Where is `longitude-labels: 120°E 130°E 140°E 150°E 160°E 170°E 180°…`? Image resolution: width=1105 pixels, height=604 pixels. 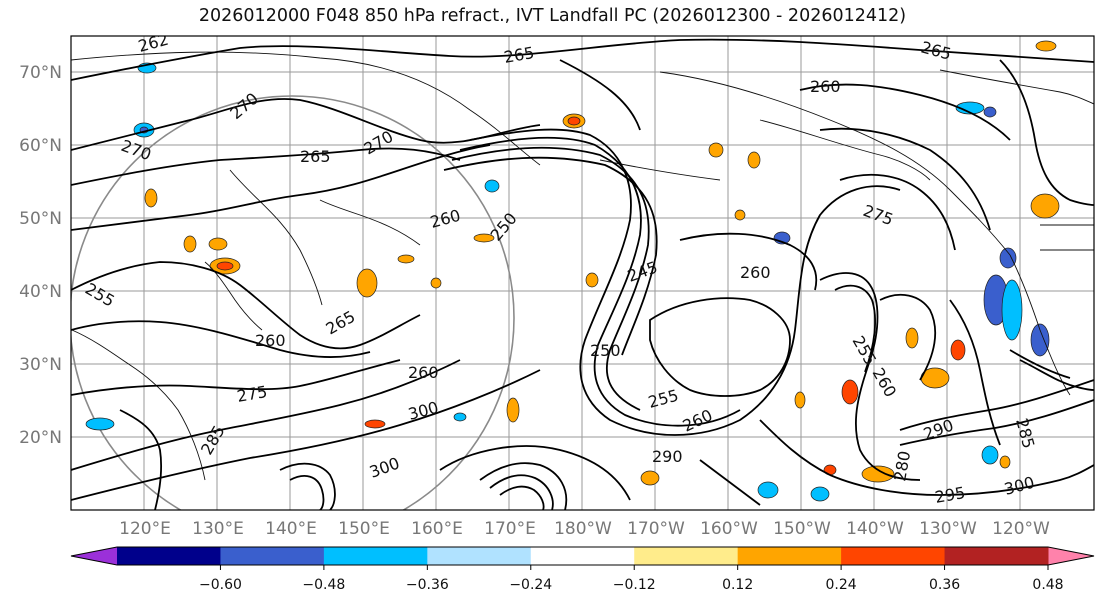
longitude-labels: 120°E 130°E 140°E 150°E 160°E 170°E 180°… is located at coordinates (584, 529).